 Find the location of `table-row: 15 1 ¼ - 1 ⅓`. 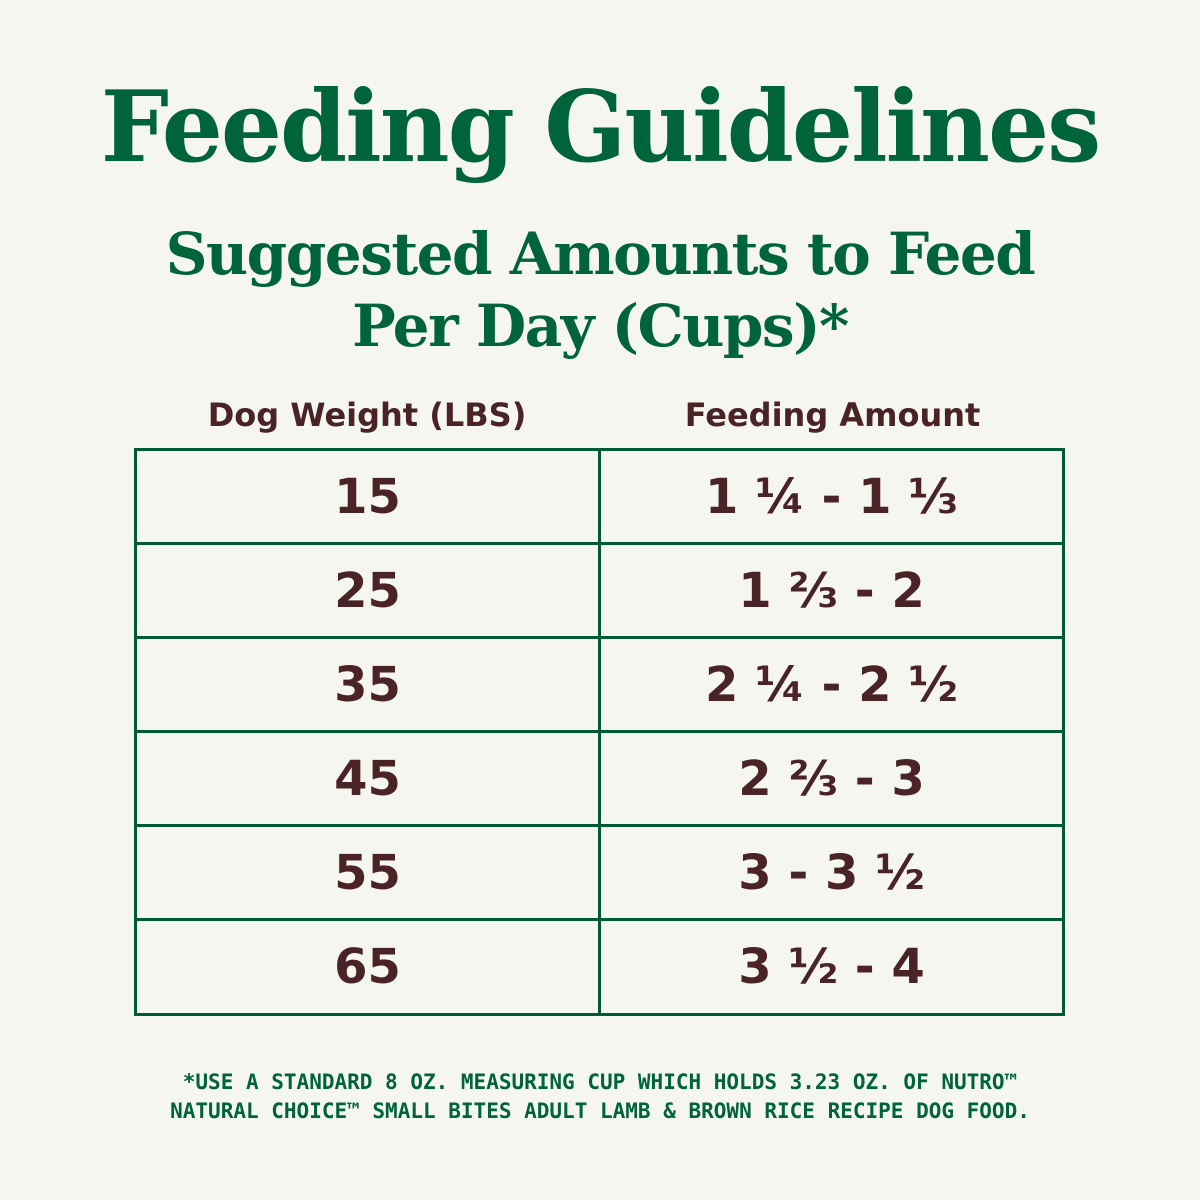

table-row: 15 1 ¼ - 1 ⅓ is located at coordinates (599, 498).